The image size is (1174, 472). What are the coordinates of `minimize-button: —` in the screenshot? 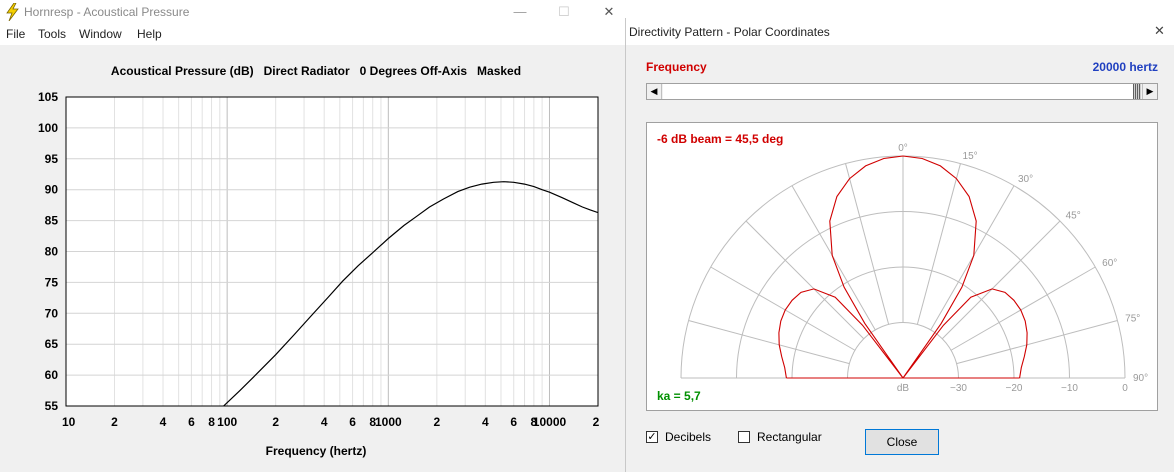 It's located at (520, 11).